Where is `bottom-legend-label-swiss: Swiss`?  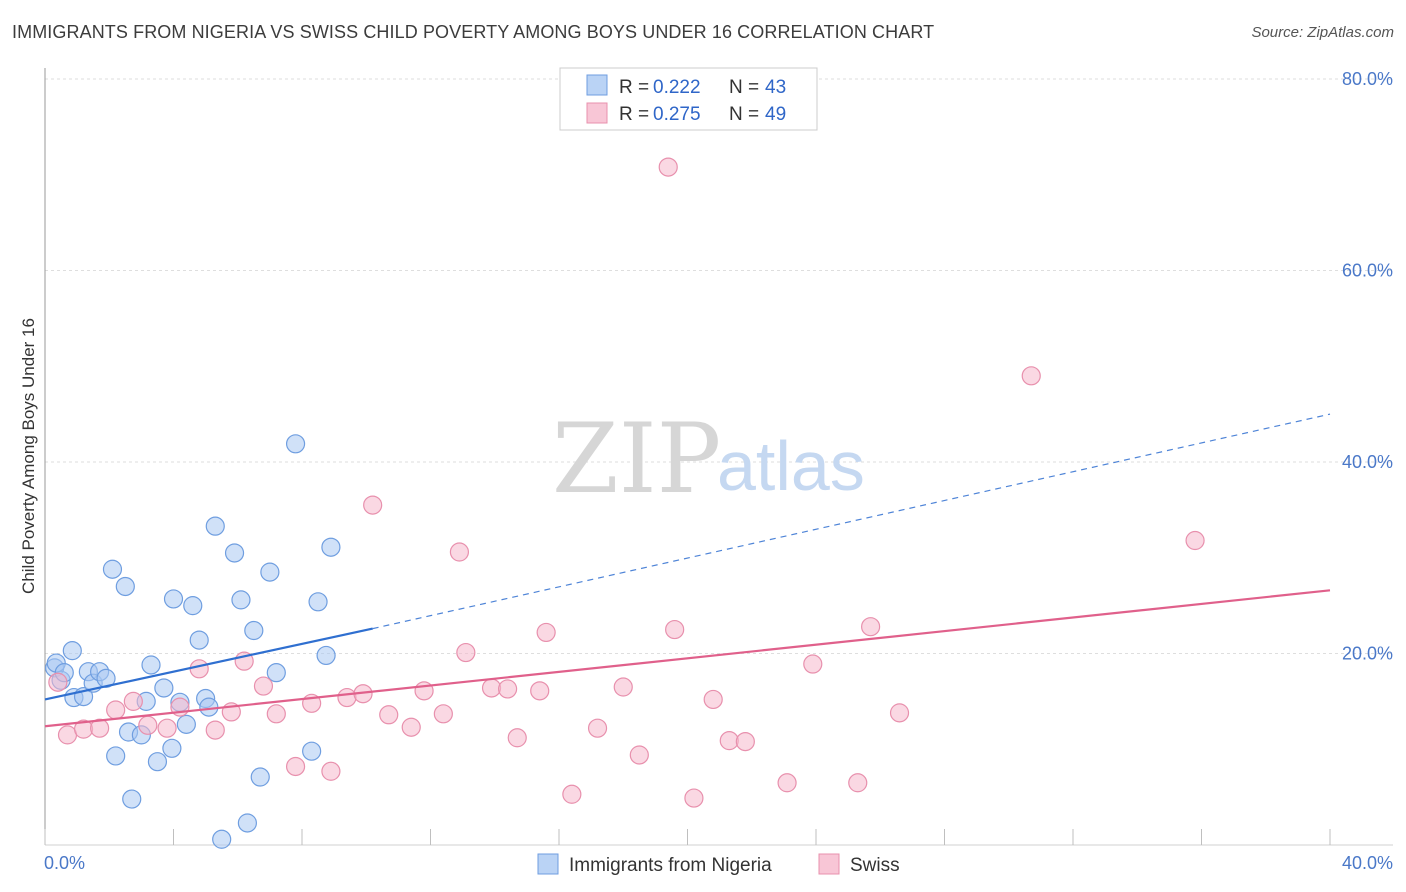
bottom-legend-label-swiss: Swiss is located at coordinates (875, 865).